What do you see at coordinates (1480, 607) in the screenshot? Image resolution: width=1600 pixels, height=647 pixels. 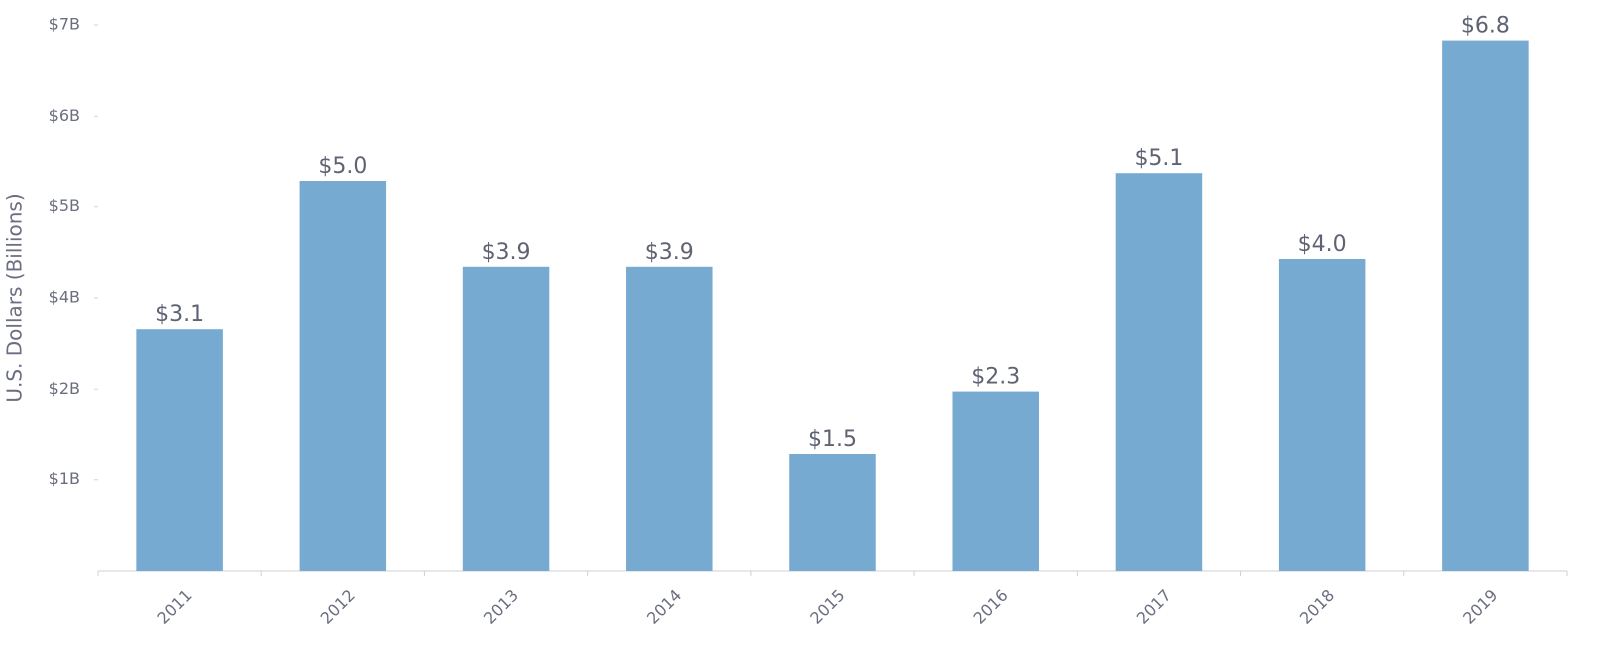 I see `x-tick-label: 2019` at bounding box center [1480, 607].